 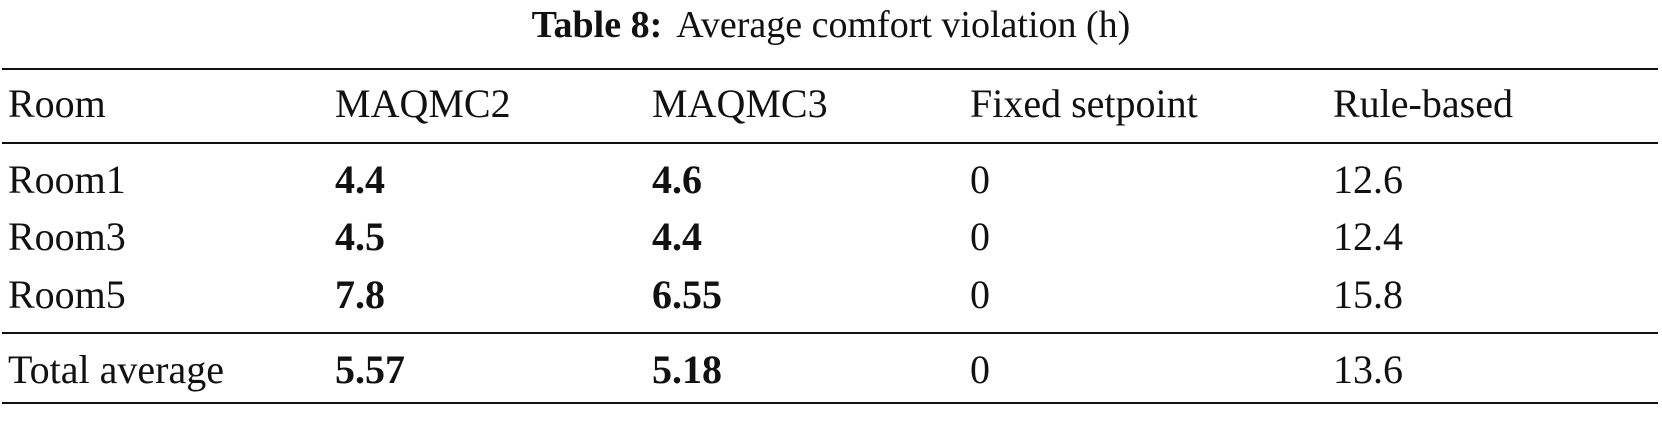 I want to click on footer-cell: 5.18, so click(x=687, y=369).